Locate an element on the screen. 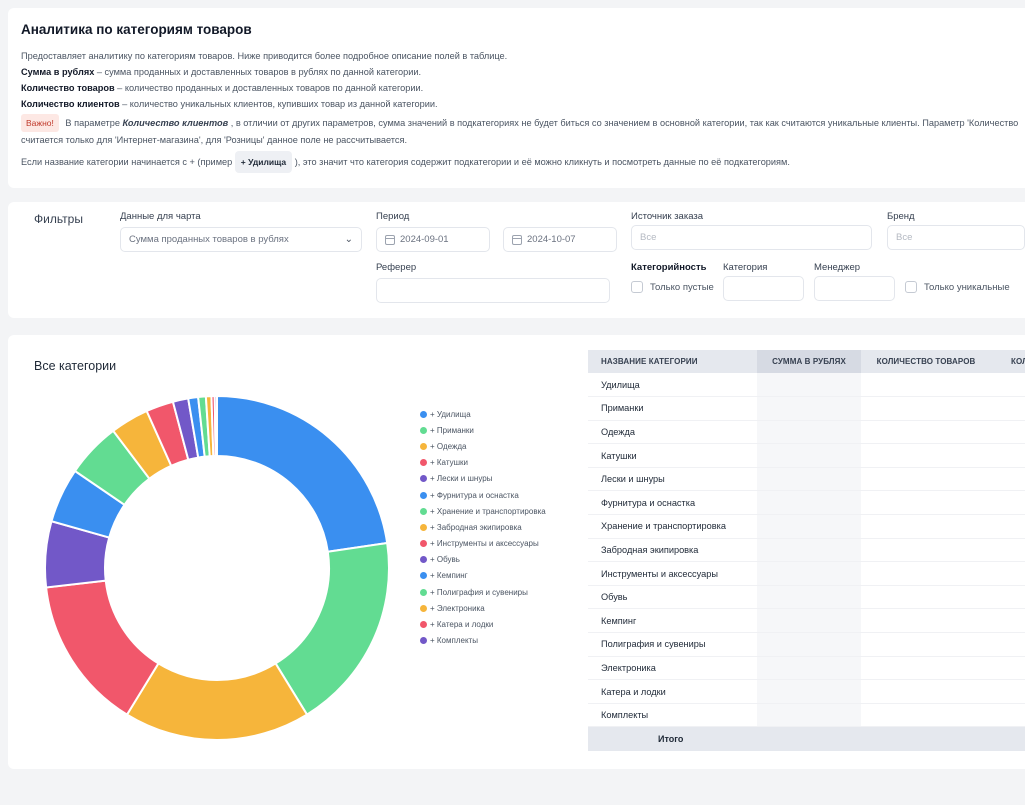 This screenshot has height=805, width=1025. table-row: Полиграфия и сувениры is located at coordinates (806, 644).